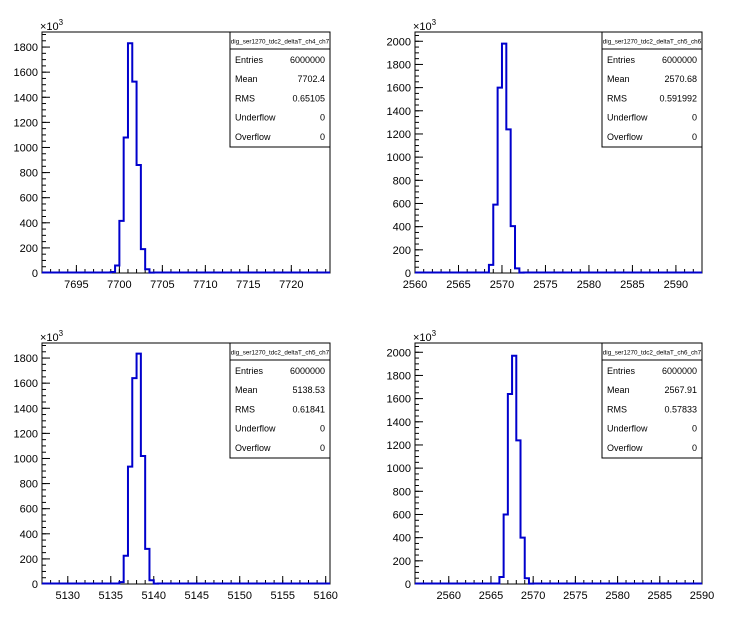 This screenshot has width=746, height=622. What do you see at coordinates (399, 42) in the screenshot?
I see `y-tick-label: 2000` at bounding box center [399, 42].